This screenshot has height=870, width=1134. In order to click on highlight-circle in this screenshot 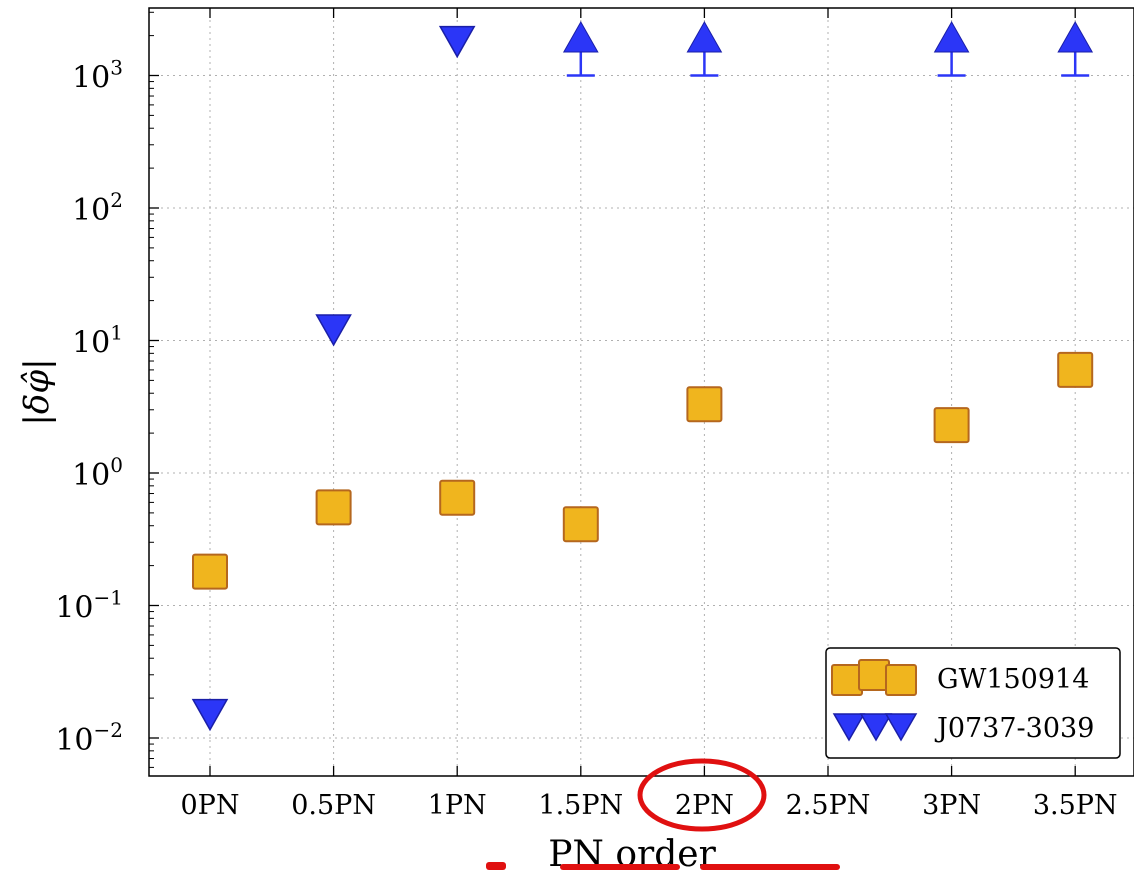, I will do `click(702, 795)`.